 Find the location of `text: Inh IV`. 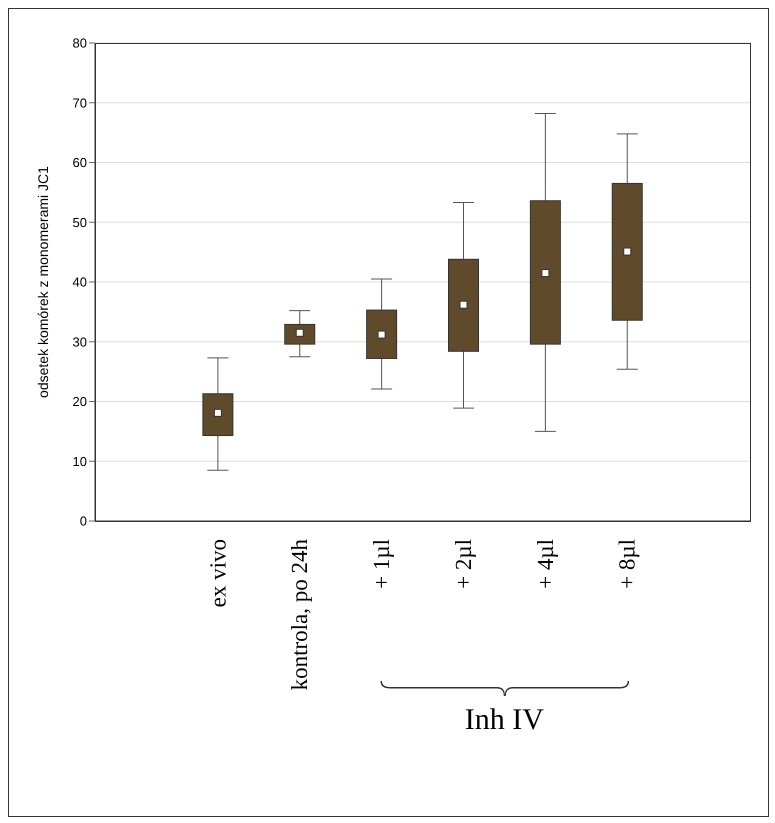

text: Inh IV is located at coordinates (504, 720).